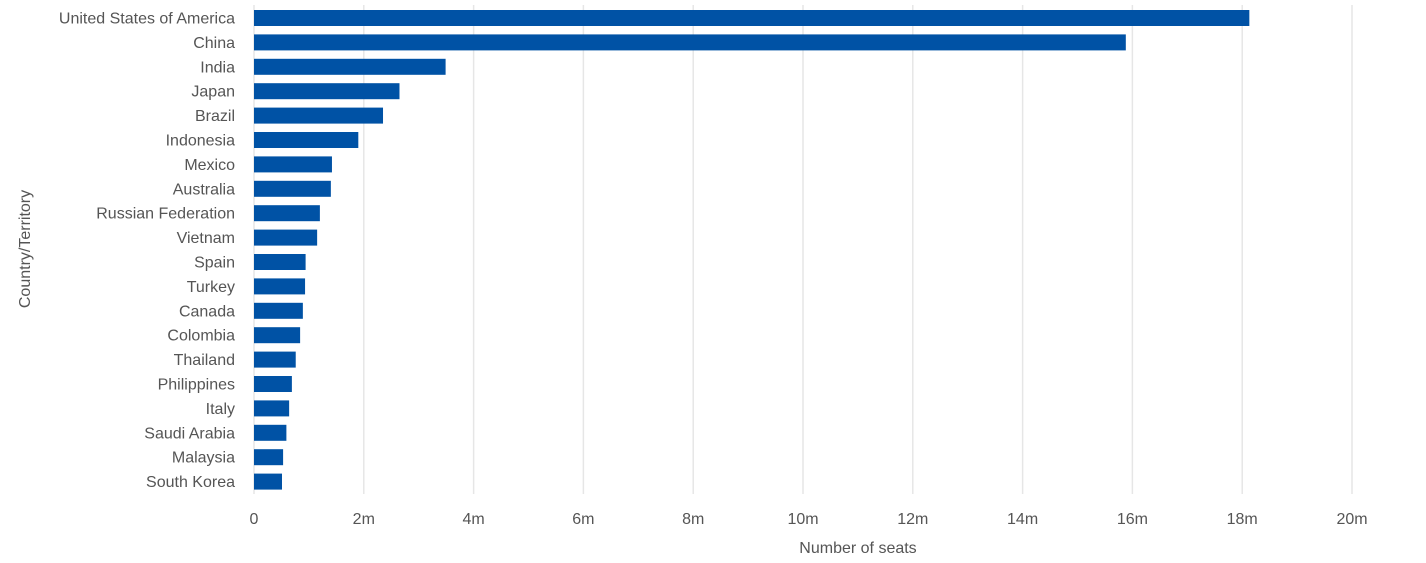 The image size is (1426, 563). I want to click on x-tick-label: 8m, so click(693, 519).